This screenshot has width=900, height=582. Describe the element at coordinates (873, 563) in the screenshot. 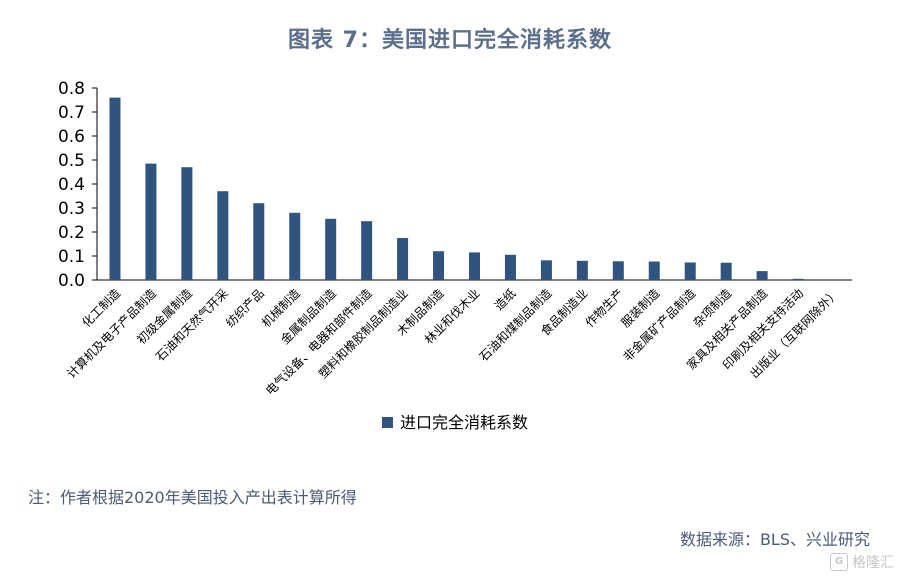

I see `watermark-text: 格隆汇` at that location.